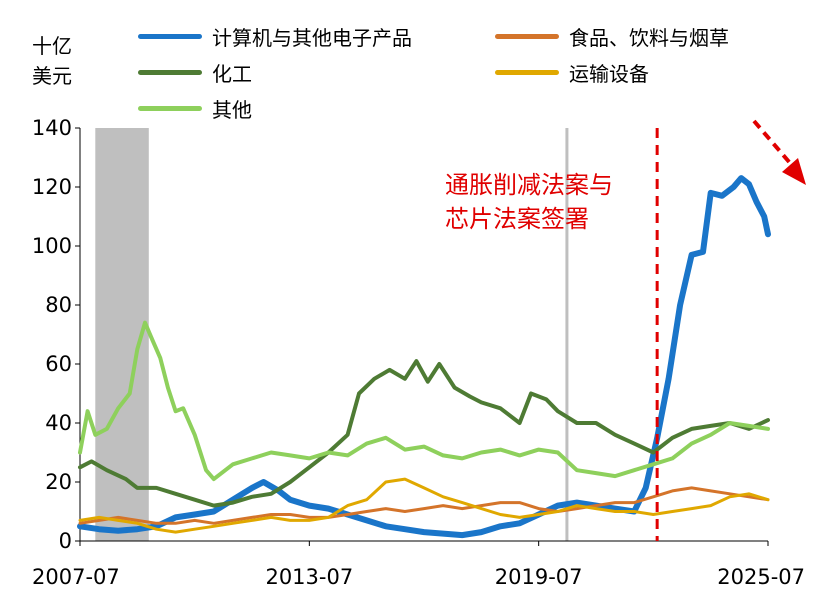 This screenshot has width=837, height=599. I want to click on legend-item-computers: 计算机与其他电子产品, so click(275, 36).